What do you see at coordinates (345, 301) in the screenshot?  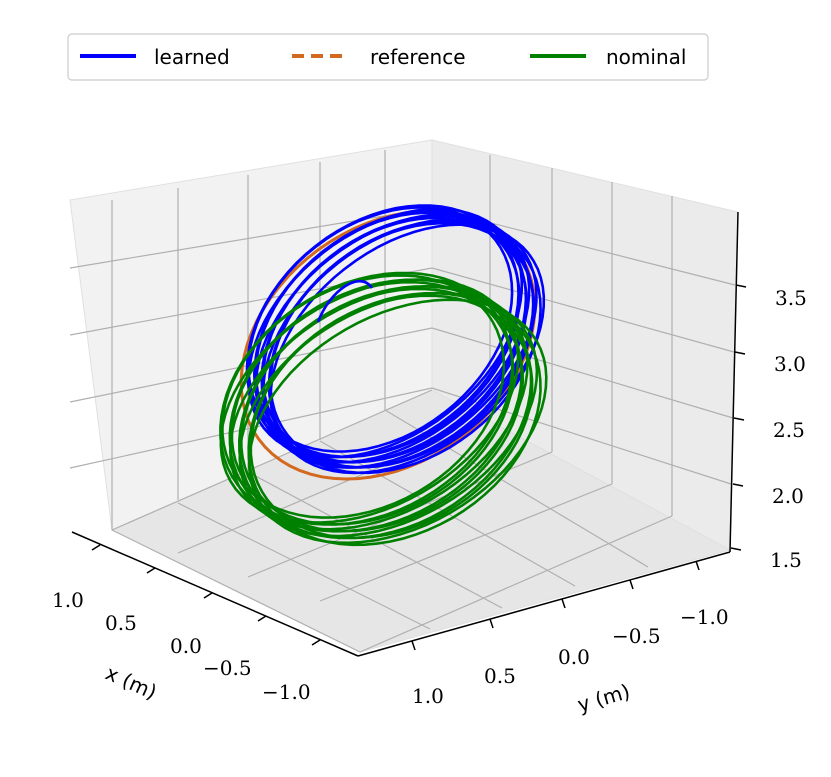 I see `trace-learned-start` at bounding box center [345, 301].